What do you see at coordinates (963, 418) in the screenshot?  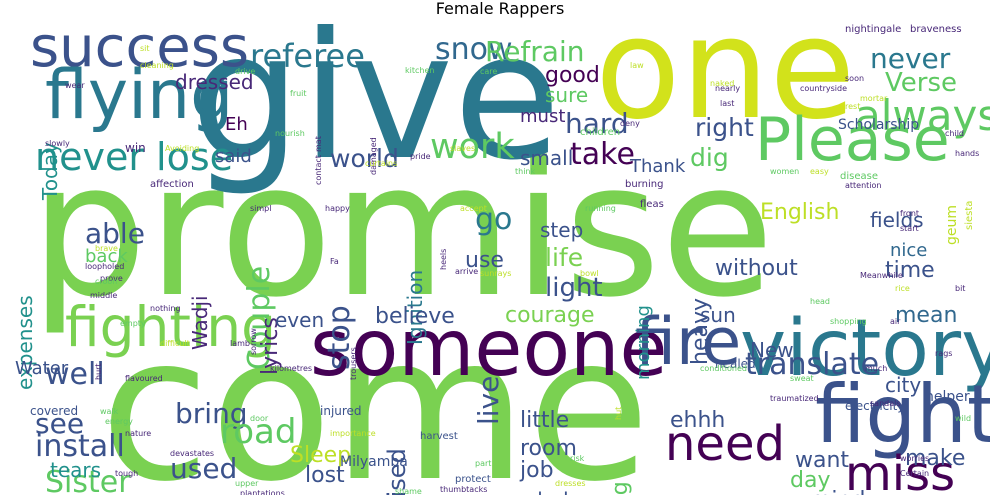 I see `cloud-word: wild` at bounding box center [963, 418].